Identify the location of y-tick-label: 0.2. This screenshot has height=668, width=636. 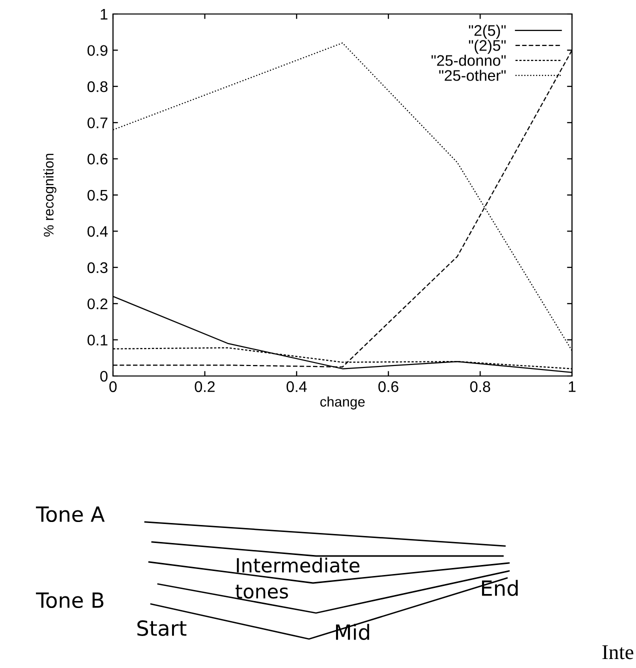
(98, 304).